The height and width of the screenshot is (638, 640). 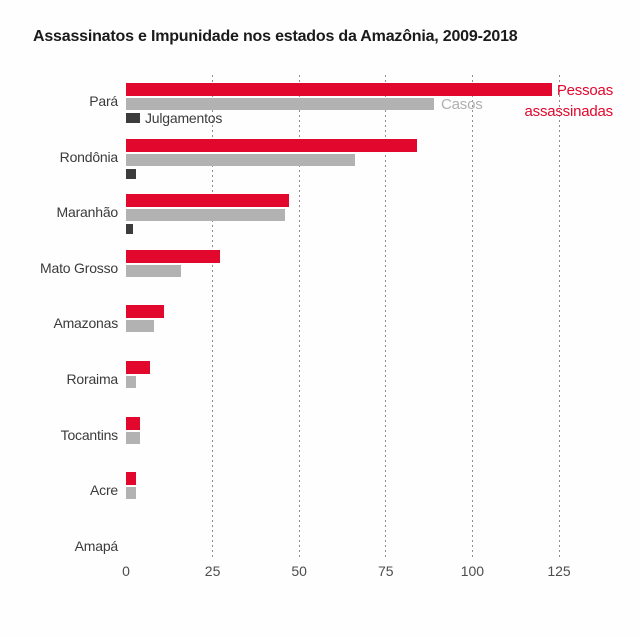 I want to click on bar-assassinated-tocantins, so click(x=133, y=423).